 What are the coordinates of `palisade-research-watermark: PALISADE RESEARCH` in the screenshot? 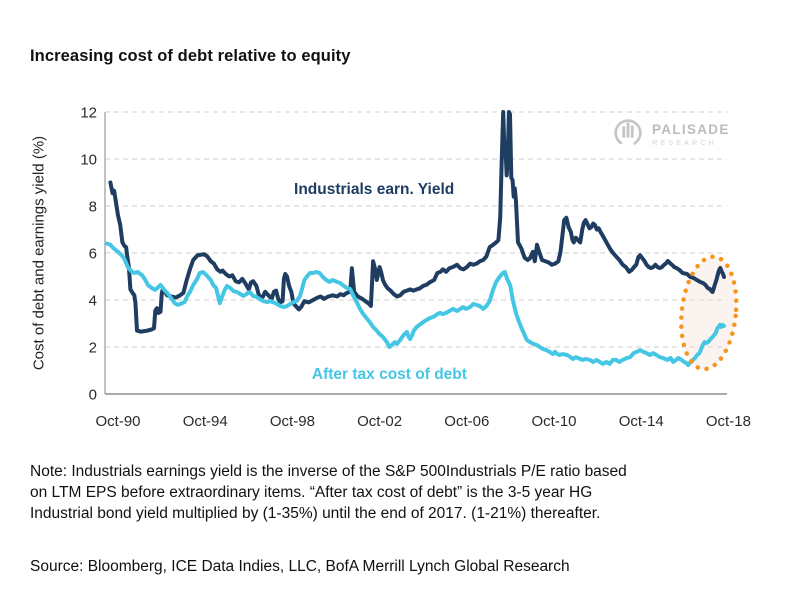 It's located at (670, 134).